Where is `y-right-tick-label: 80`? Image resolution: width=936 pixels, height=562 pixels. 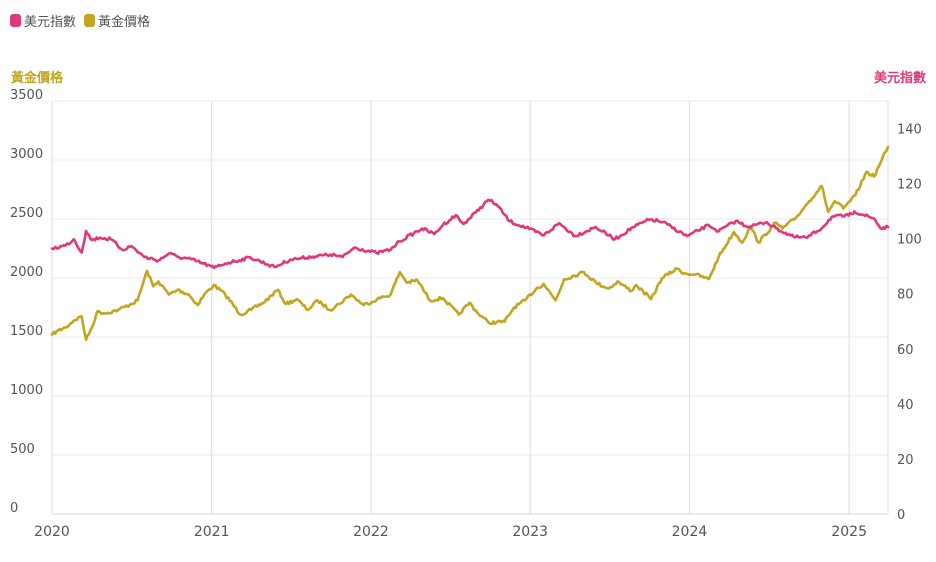 y-right-tick-label: 80 is located at coordinates (905, 295).